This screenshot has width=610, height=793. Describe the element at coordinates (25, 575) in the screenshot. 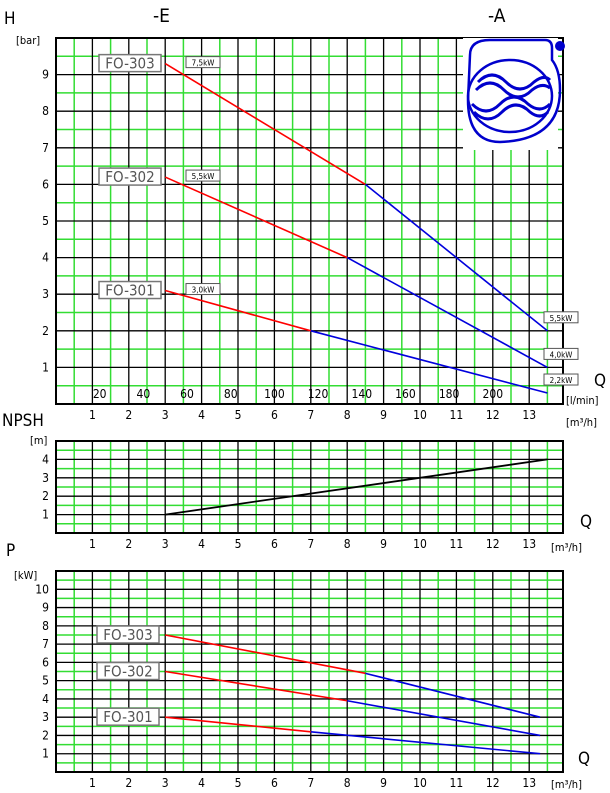

I see `power-axis-unit: [kW]` at that location.